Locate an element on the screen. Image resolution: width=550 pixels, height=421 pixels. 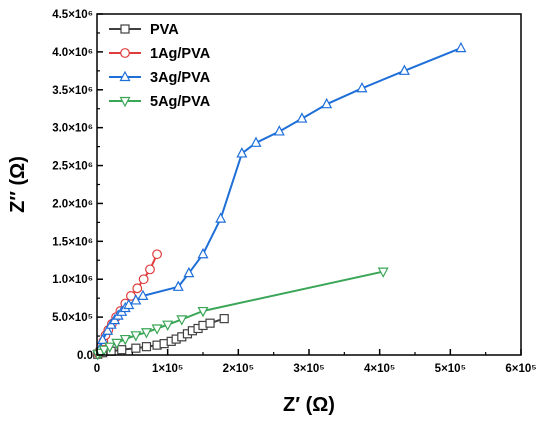
y-tick-label: 5.0×10⁵ is located at coordinates (72, 318).